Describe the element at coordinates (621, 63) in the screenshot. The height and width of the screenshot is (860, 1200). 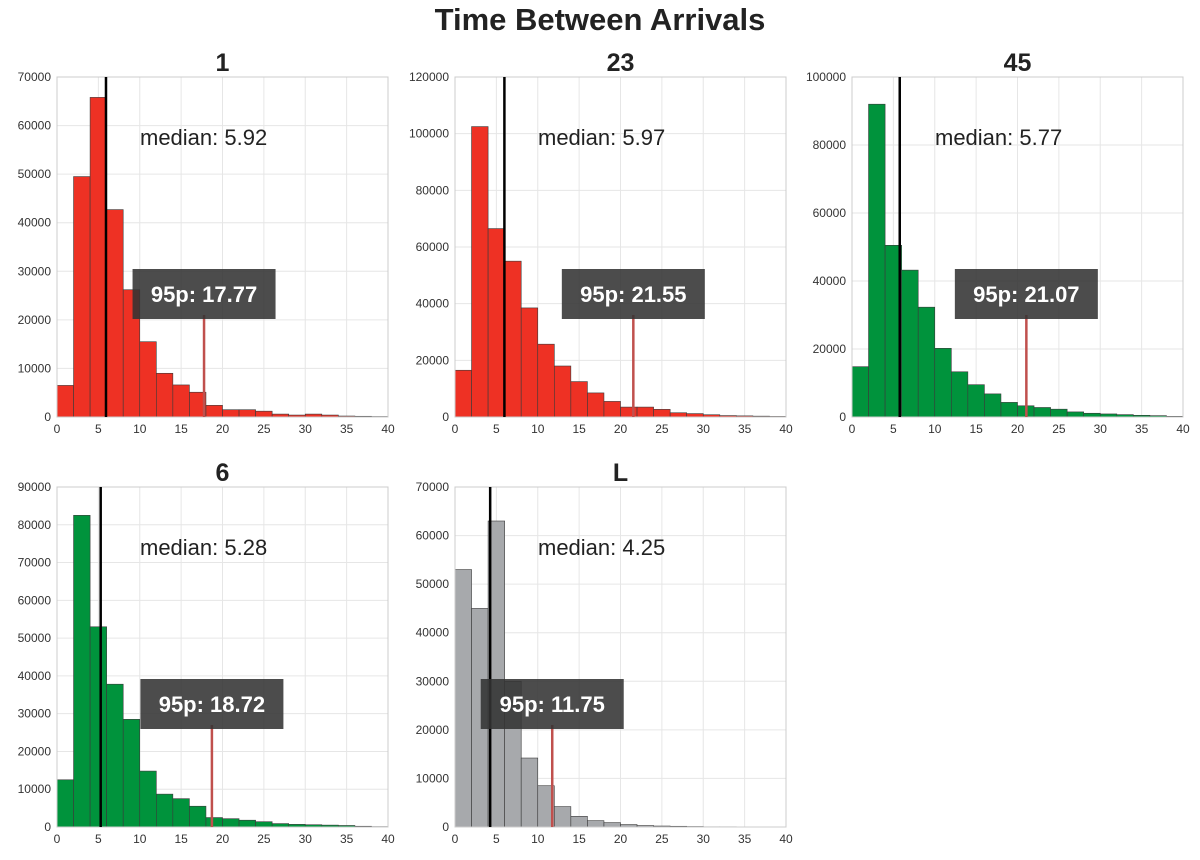
I see `subplot-title: 23` at that location.